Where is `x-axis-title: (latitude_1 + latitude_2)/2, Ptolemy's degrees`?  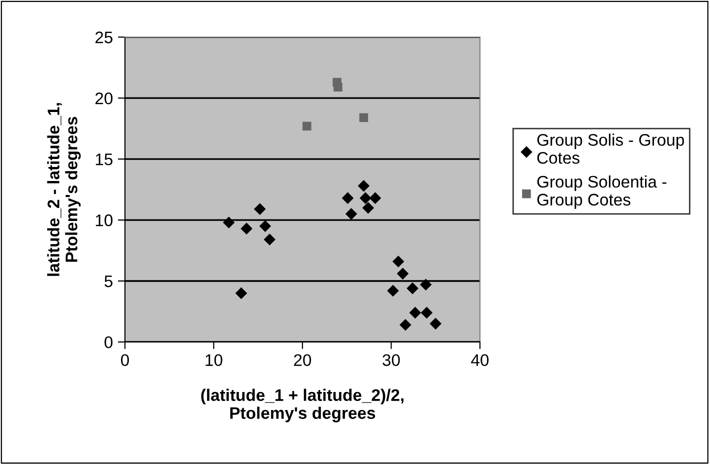
x-axis-title: (latitude_1 + latitude_2)/2, Ptolemy's degrees is located at coordinates (302, 405).